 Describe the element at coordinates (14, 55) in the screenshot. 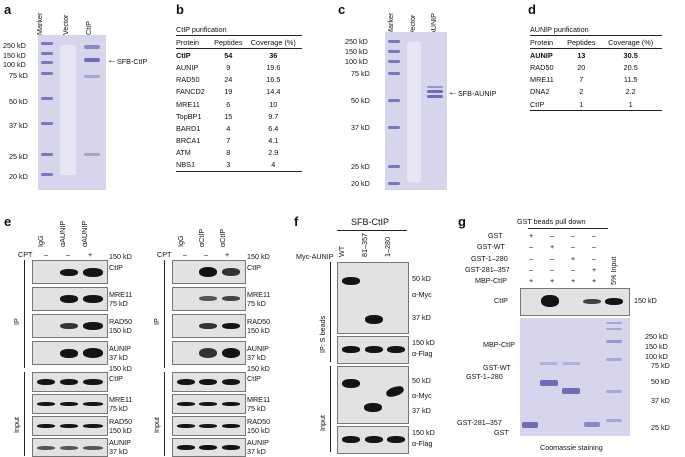

I see `marker-a-150: 150 kD` at that location.